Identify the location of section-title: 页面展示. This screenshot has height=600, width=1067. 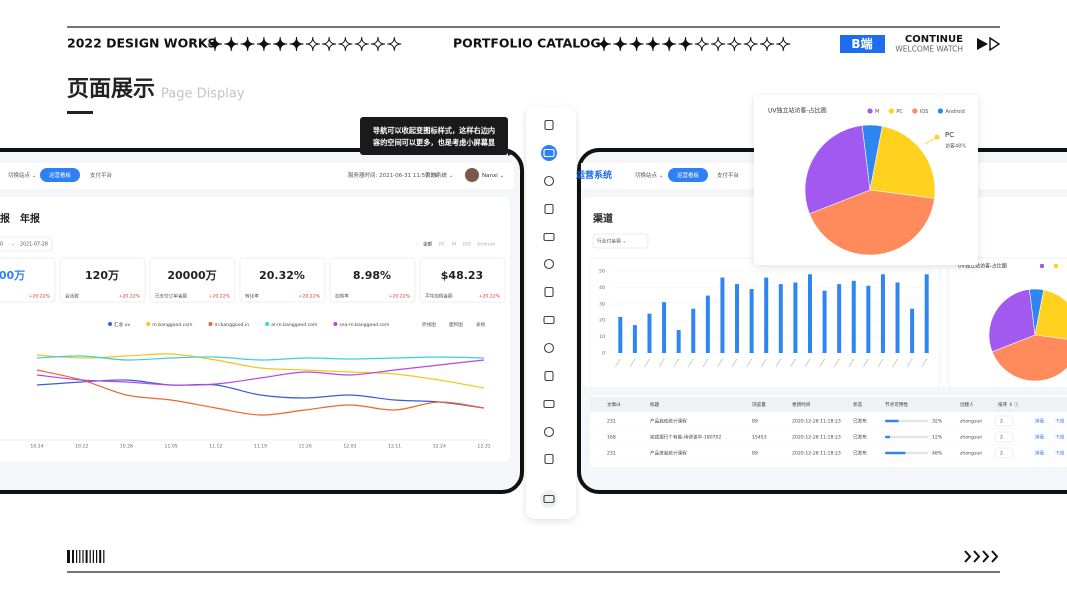
(111, 89).